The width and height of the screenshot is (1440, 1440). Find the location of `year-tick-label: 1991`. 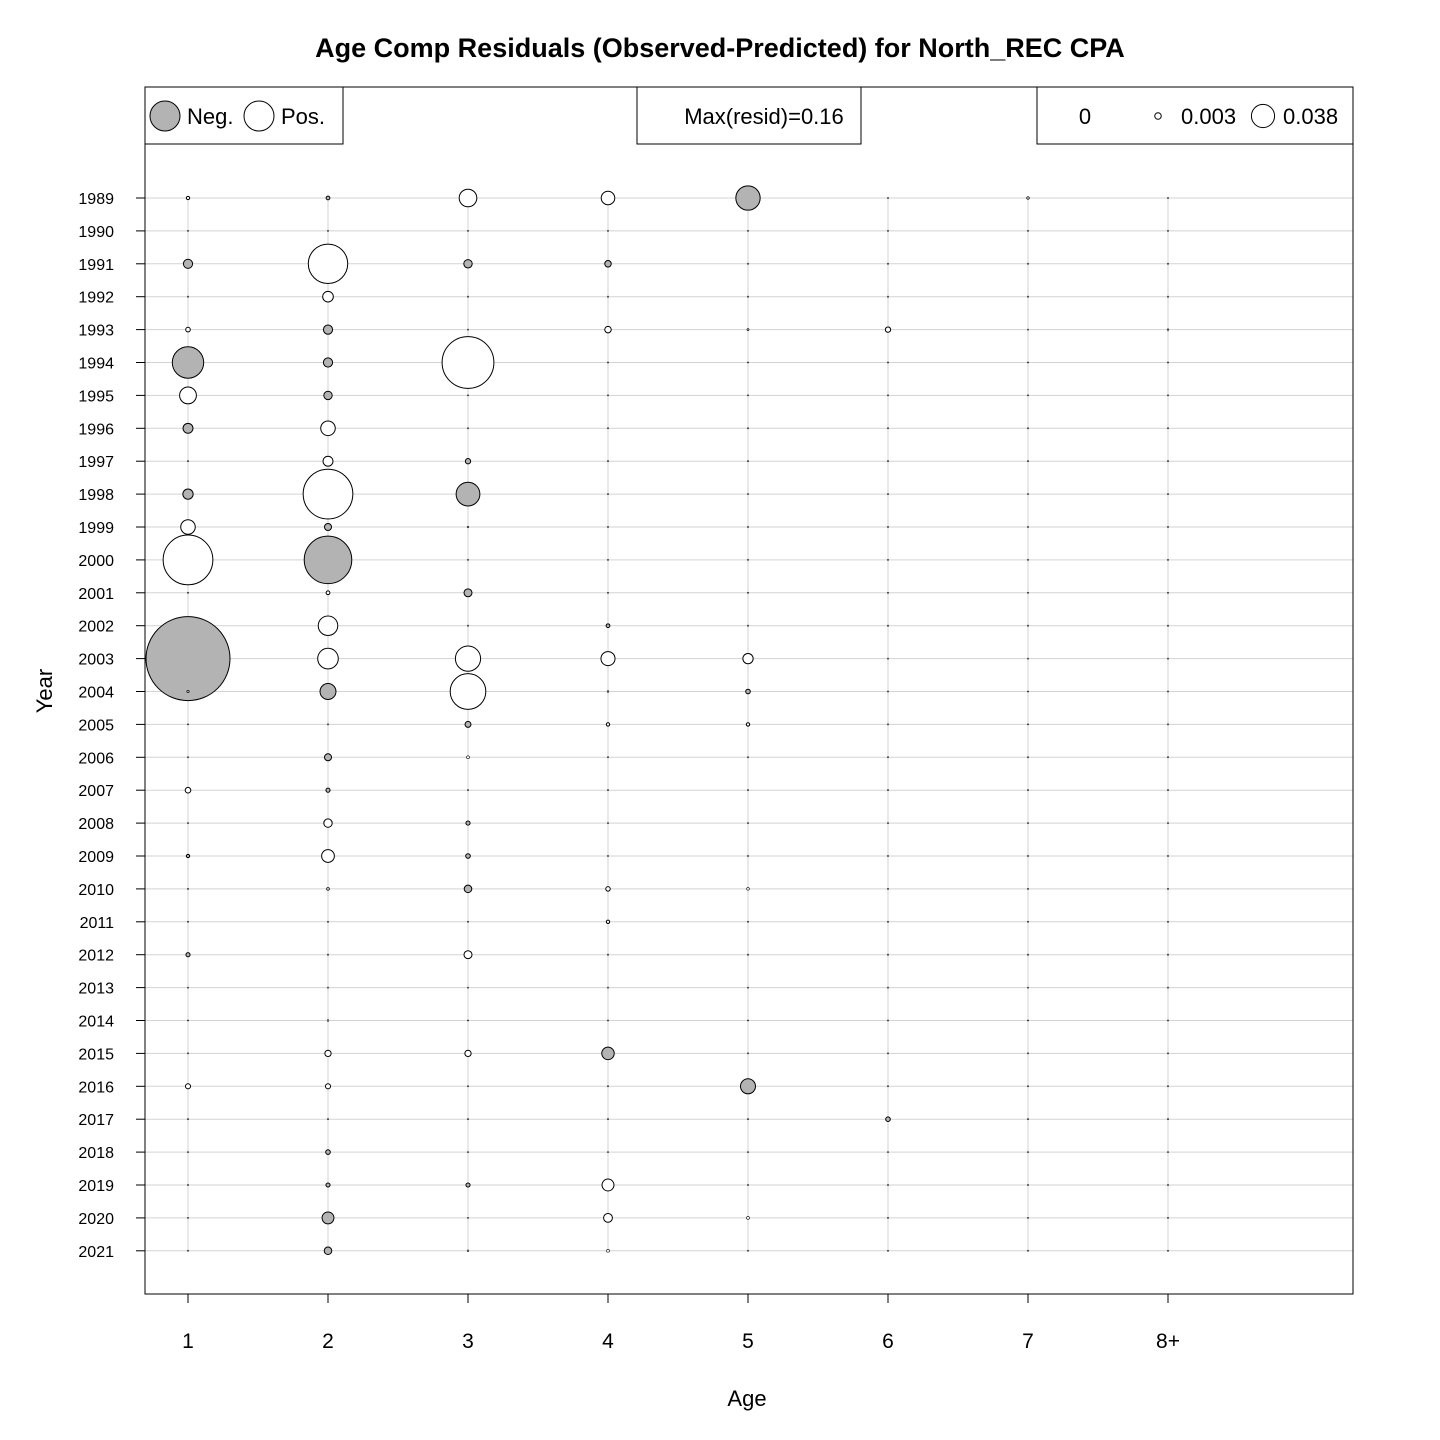

year-tick-label: 1991 is located at coordinates (96, 265).